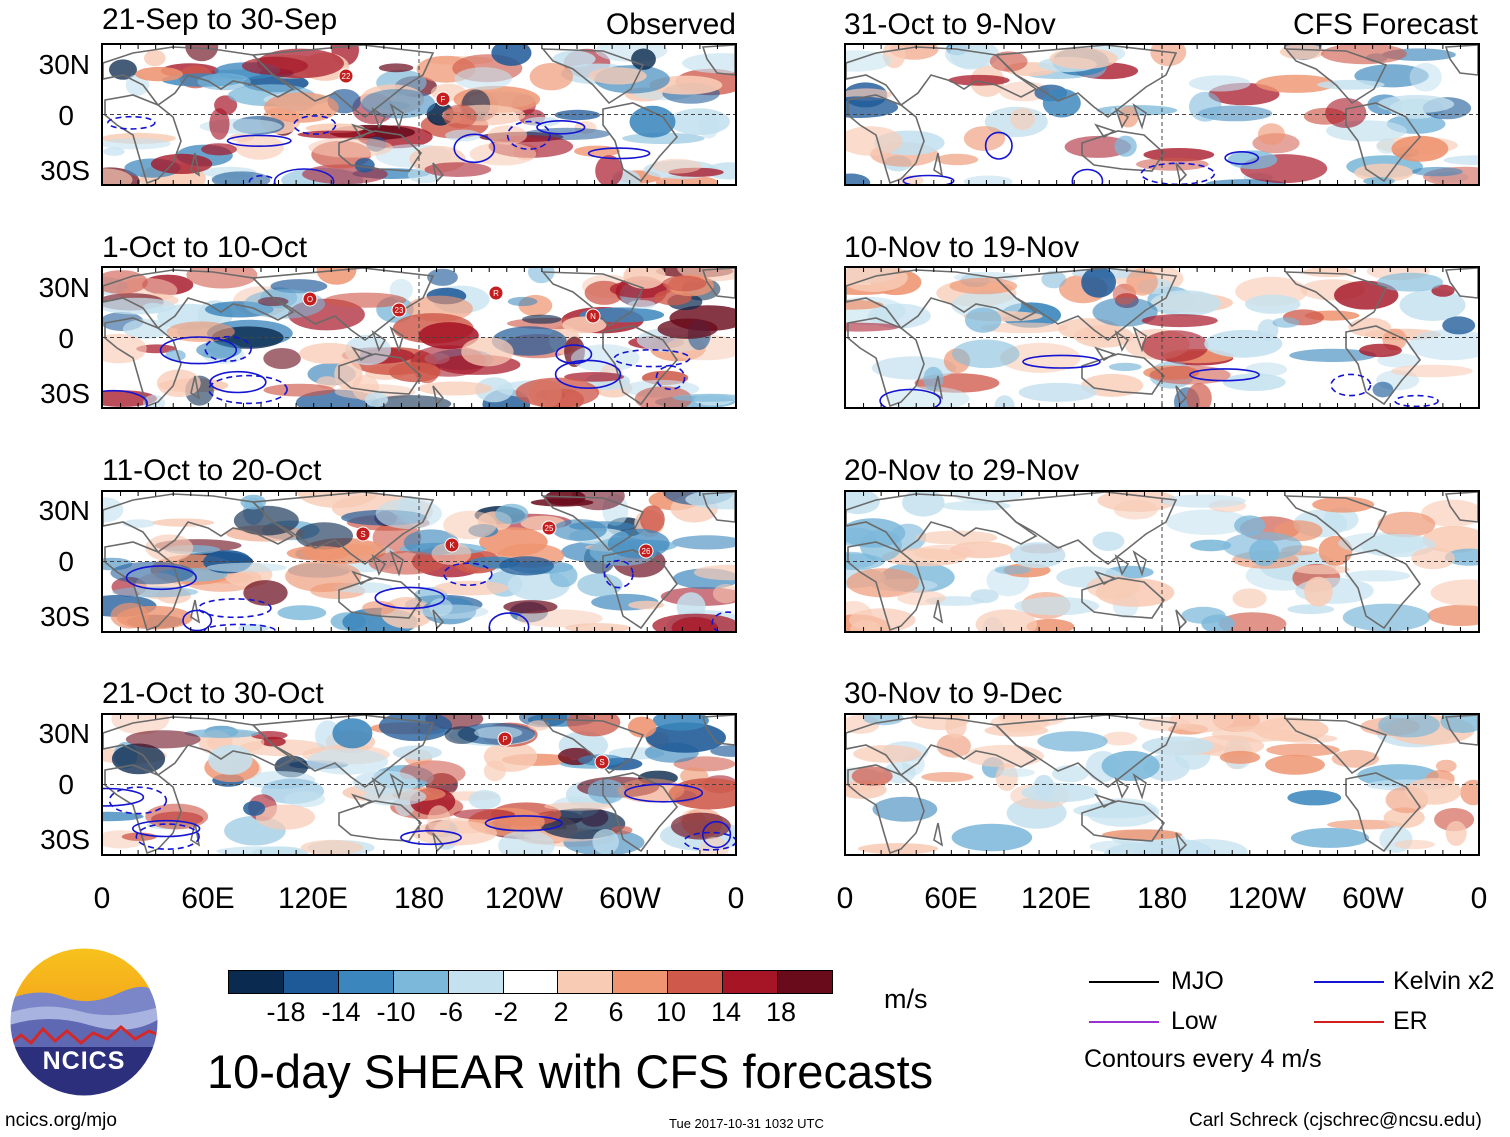 The image size is (1510, 1137). Describe the element at coordinates (64, 64) in the screenshot. I see `lat-label-30n: 30N` at that location.